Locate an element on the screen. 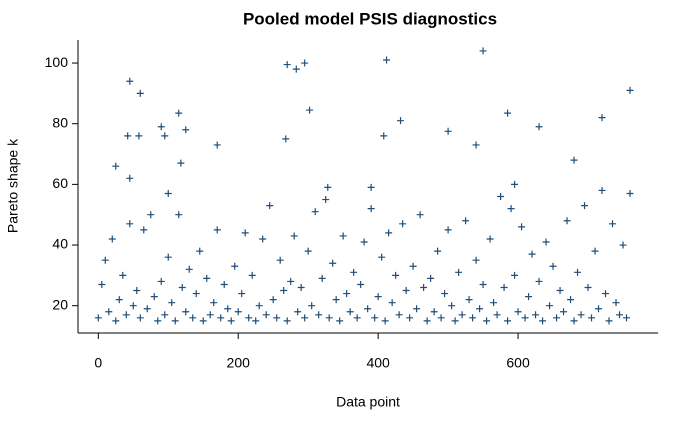 The image size is (700, 437). y-tick-label: 80 is located at coordinates (60, 122).